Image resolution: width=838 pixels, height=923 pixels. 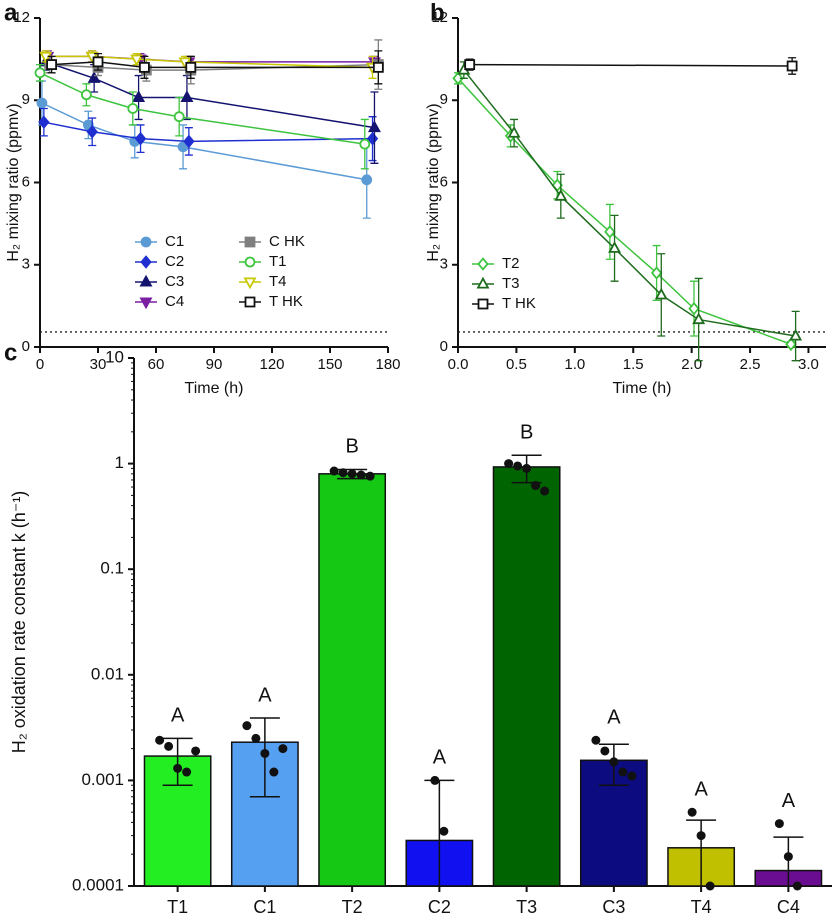 What do you see at coordinates (26, 346) in the screenshot?
I see `y-tick-label: 0` at bounding box center [26, 346].